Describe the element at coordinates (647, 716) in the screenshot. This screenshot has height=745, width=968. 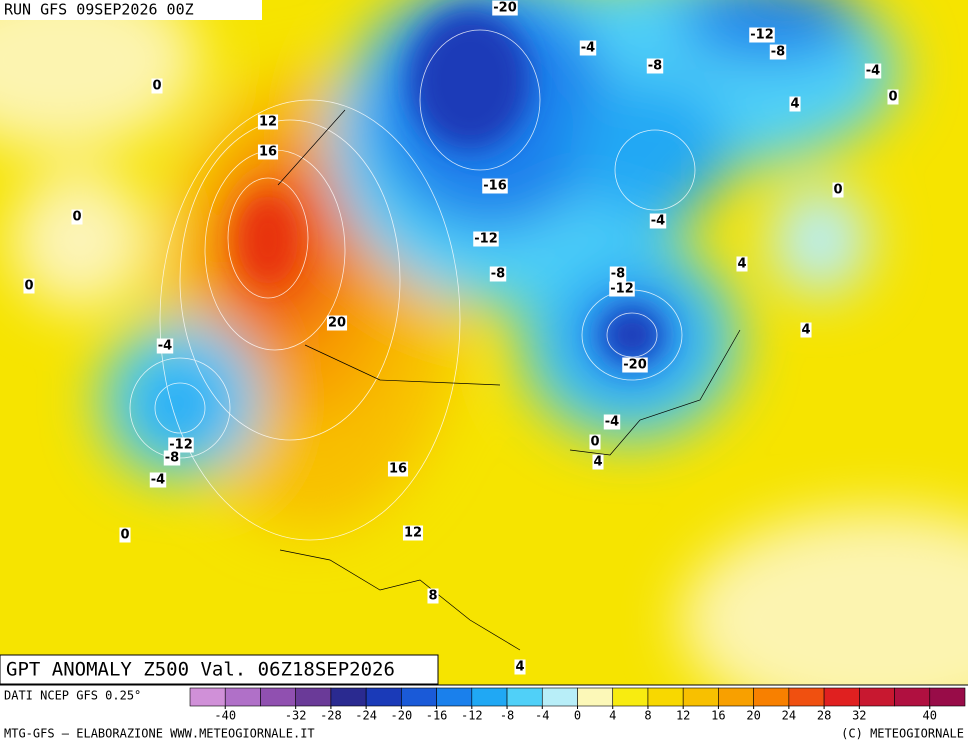
I see `colorbar-tick-label: 8` at that location.